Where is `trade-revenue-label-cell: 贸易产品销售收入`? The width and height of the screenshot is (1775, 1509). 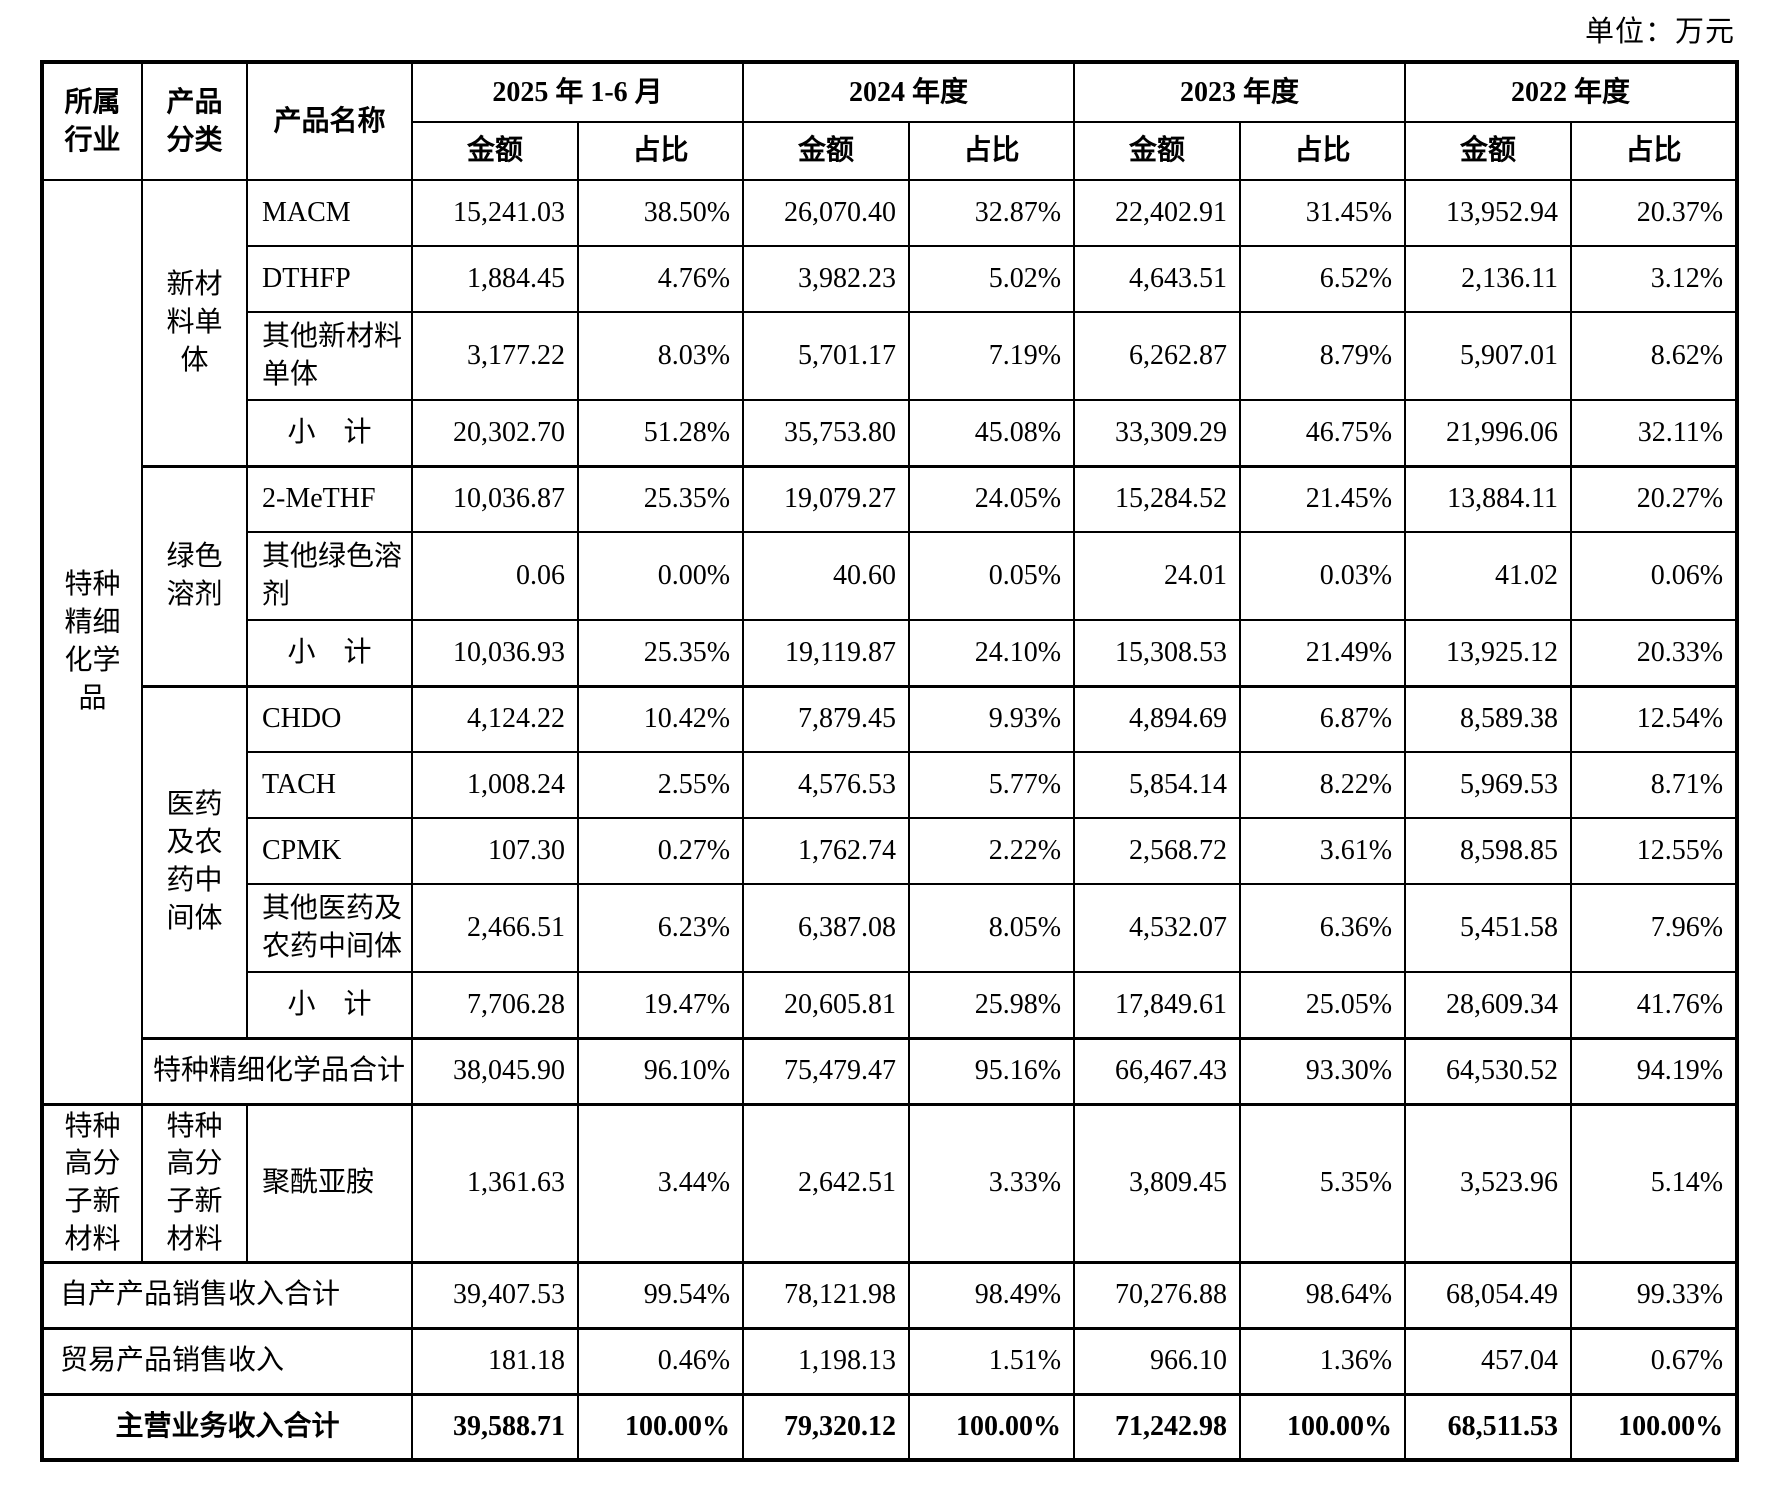
trade-revenue-label-cell: 贸易产品销售收入 is located at coordinates (227, 1361).